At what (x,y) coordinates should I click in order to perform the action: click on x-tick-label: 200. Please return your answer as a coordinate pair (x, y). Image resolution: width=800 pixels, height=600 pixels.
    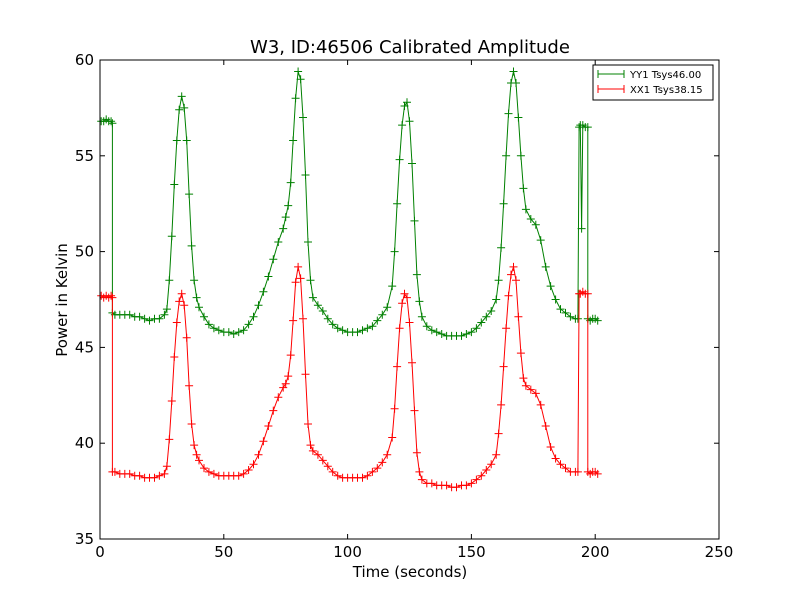
    Looking at the image, I should click on (595, 552).